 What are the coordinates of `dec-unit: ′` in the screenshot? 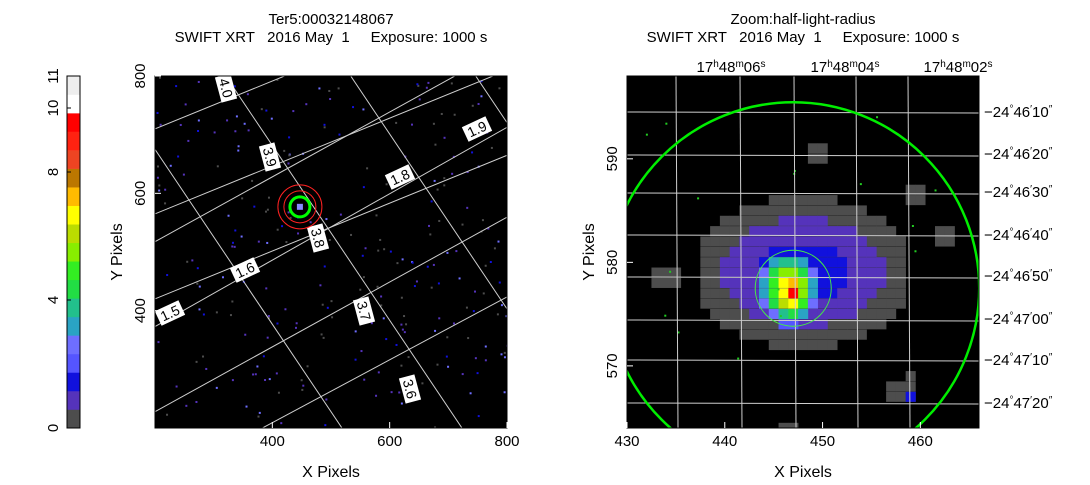 It's located at (1031, 273).